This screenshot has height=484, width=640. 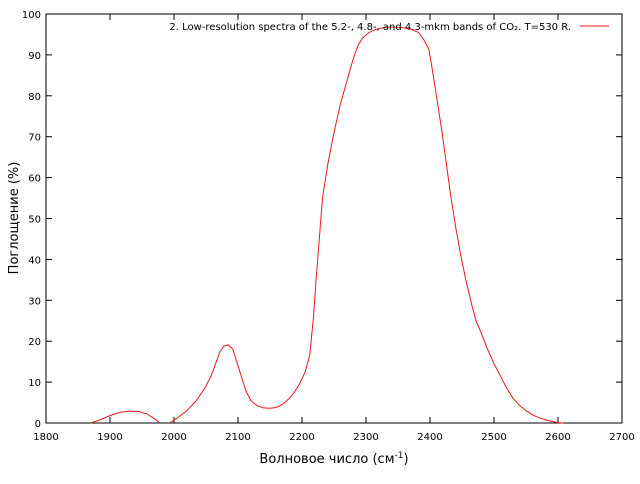 I want to click on y-tick-label: 20, so click(x=34, y=342).